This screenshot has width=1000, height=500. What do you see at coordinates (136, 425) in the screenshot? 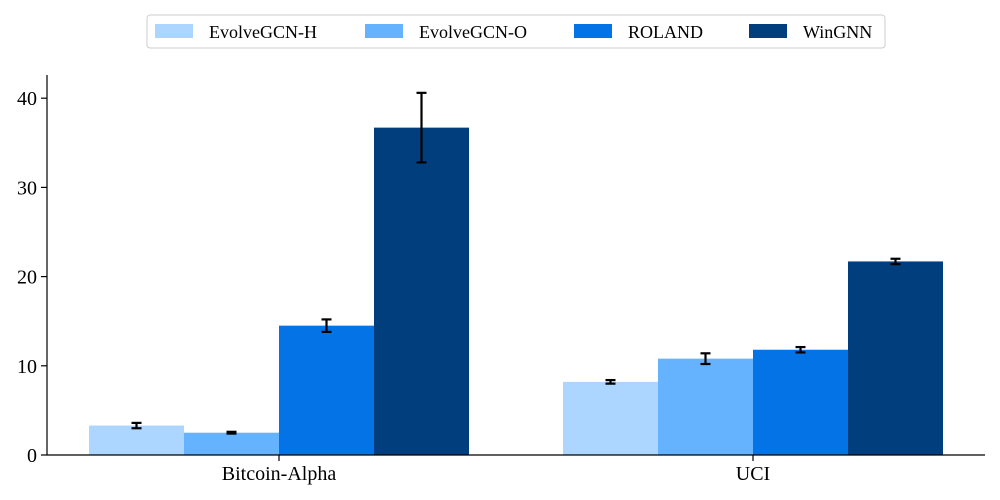
I see `error-bar-evolvegcn-h-bitcoin-alpha` at bounding box center [136, 425].